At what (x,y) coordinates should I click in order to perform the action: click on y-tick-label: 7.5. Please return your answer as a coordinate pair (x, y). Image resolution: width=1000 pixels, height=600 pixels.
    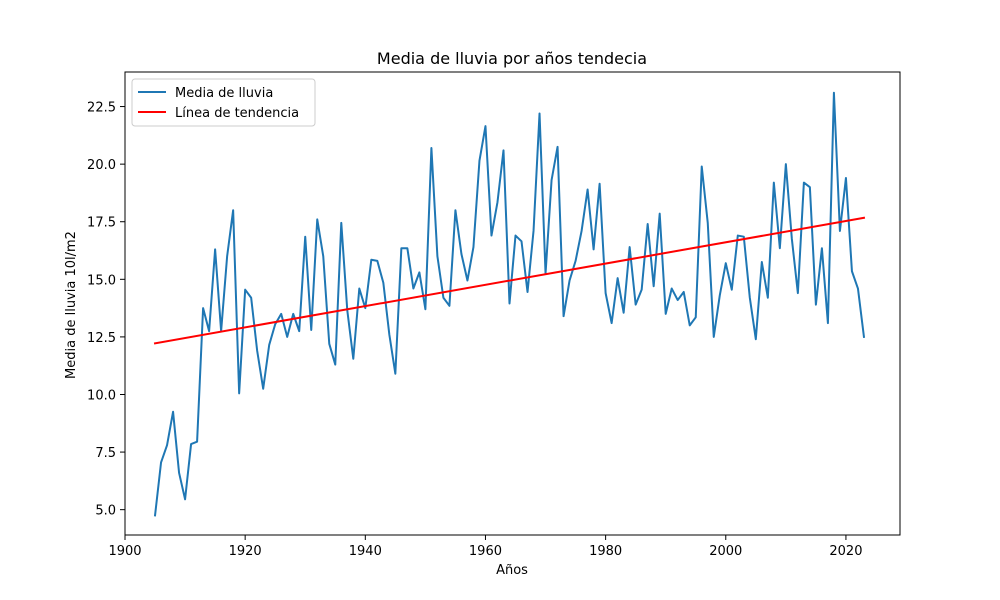
    Looking at the image, I should click on (105, 453).